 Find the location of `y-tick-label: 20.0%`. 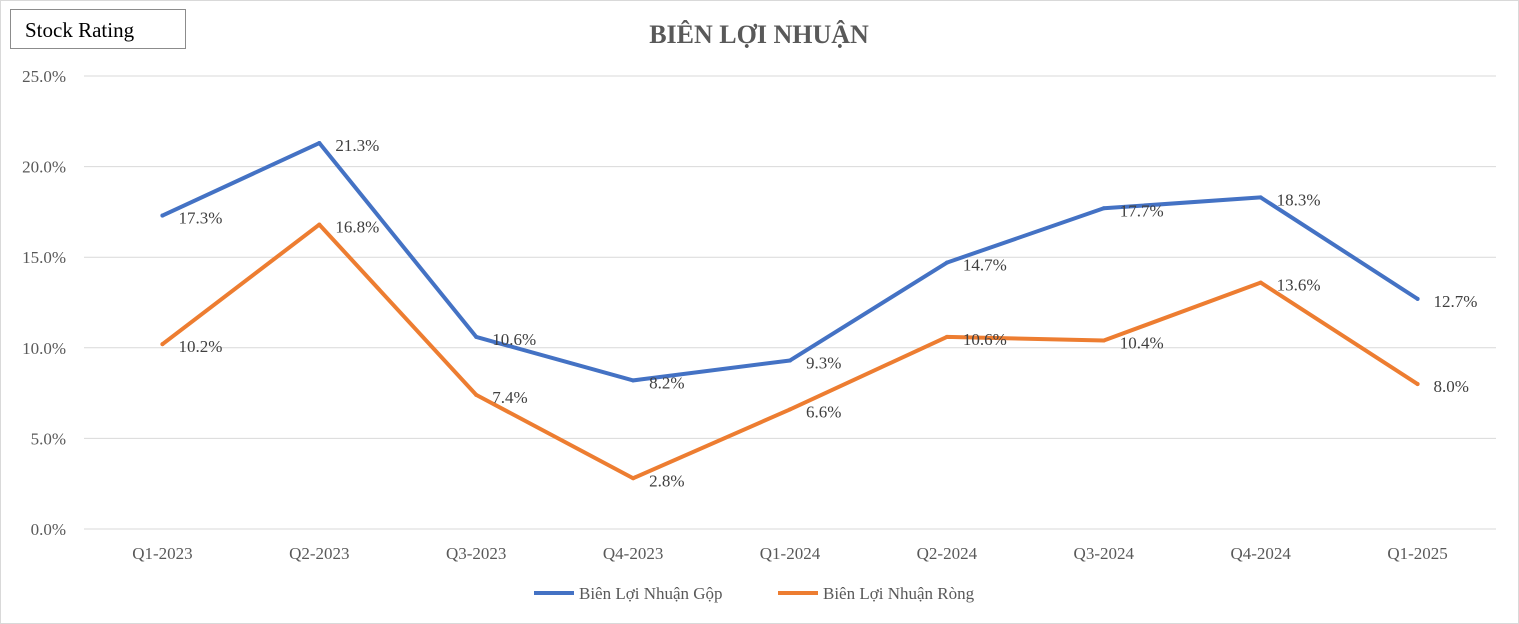

y-tick-label: 20.0% is located at coordinates (44, 167).